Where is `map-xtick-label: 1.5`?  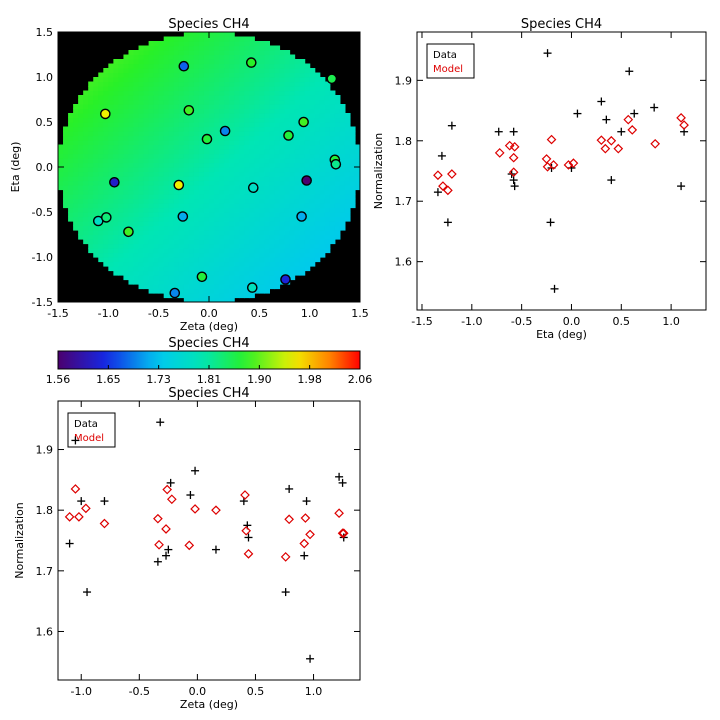
map-xtick-label: 1.5 is located at coordinates (360, 313).